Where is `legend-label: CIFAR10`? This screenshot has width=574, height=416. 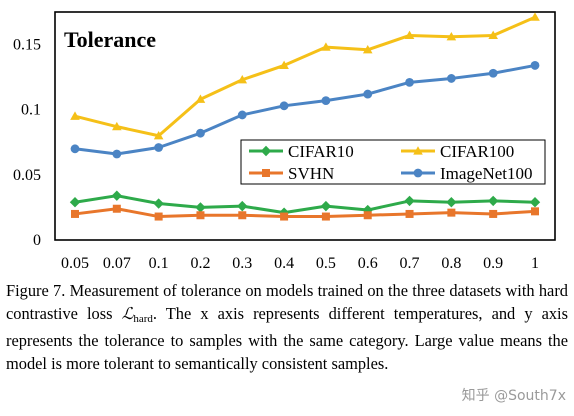 legend-label: CIFAR10 is located at coordinates (321, 151).